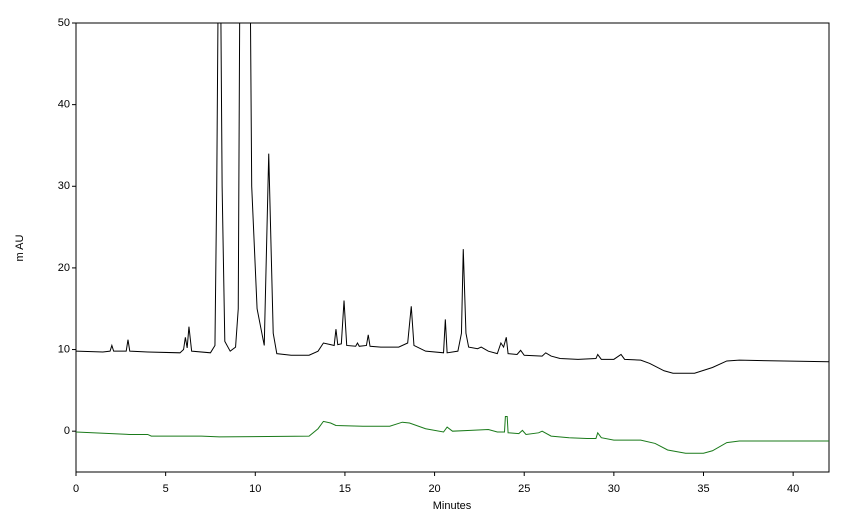  What do you see at coordinates (76, 489) in the screenshot?
I see `x-tick-label: 0` at bounding box center [76, 489].